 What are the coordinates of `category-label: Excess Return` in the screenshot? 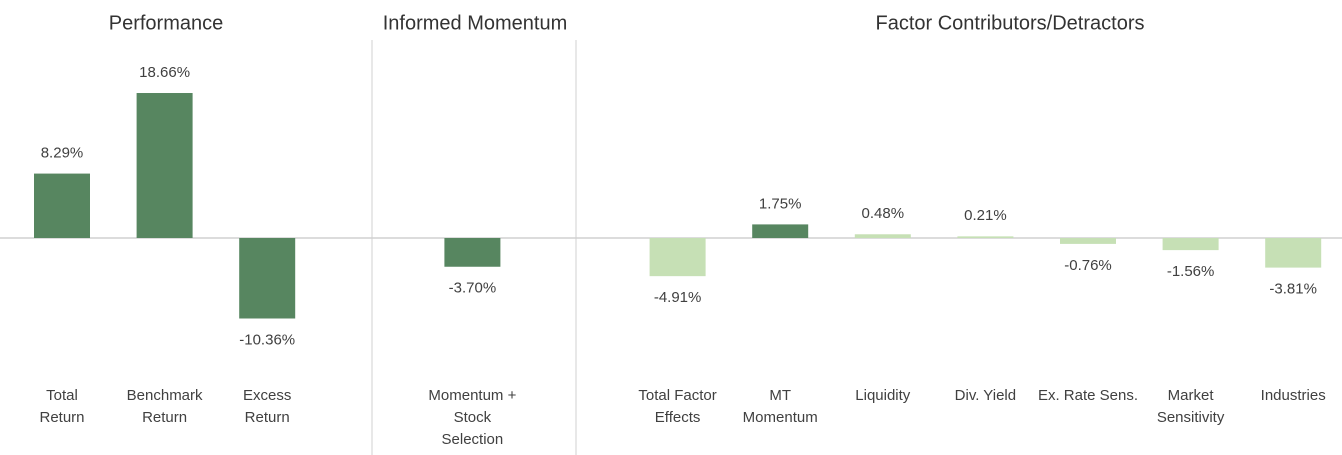 It's located at (267, 406).